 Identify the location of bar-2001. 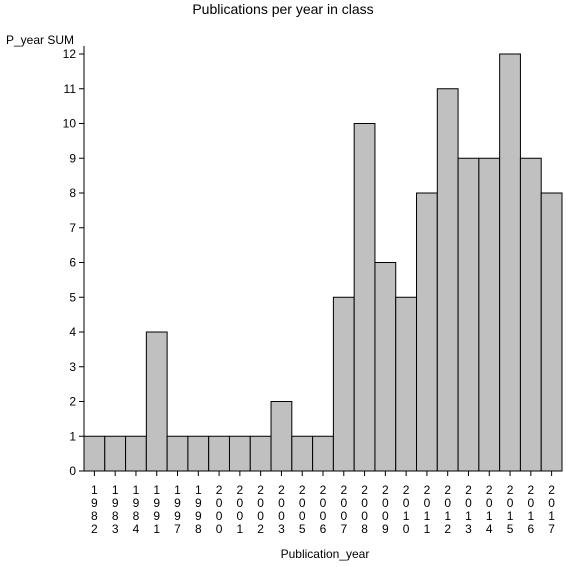
(239, 453).